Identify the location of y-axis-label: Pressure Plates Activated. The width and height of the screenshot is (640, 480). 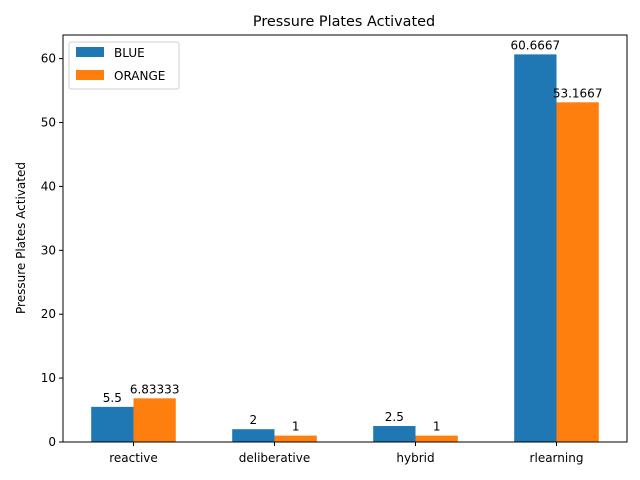
(21, 238).